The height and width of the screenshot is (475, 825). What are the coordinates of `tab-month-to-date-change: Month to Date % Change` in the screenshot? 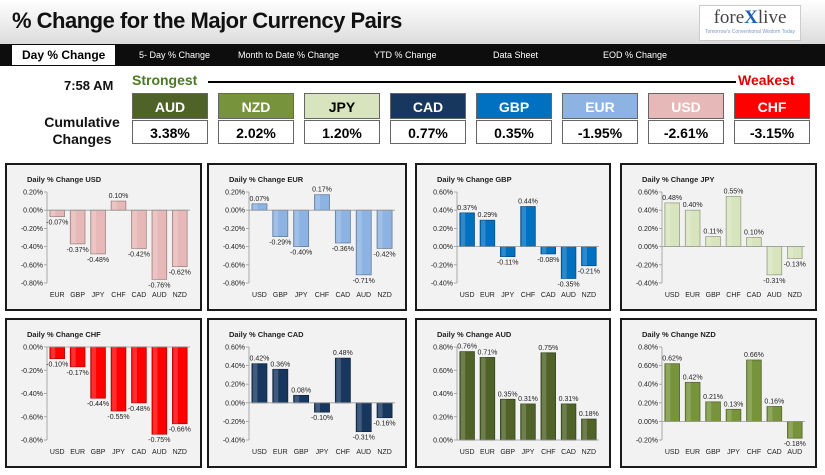 It's located at (289, 55).